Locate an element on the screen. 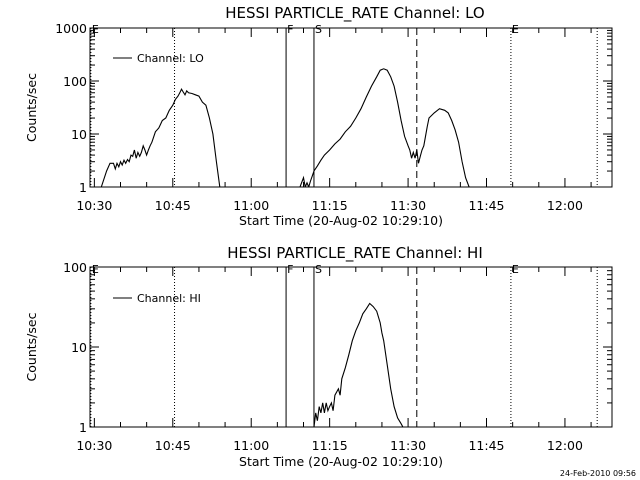  series-line-hi is located at coordinates (358, 364).